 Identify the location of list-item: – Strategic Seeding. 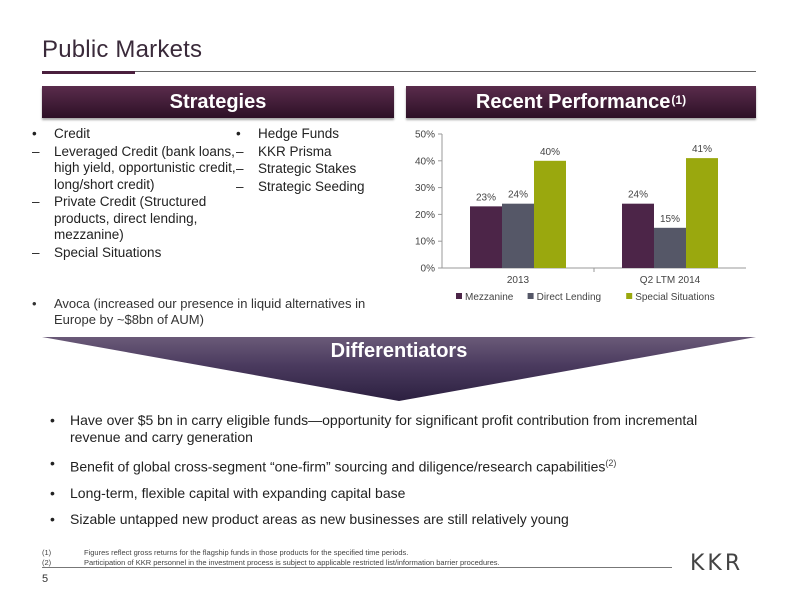
(314, 187).